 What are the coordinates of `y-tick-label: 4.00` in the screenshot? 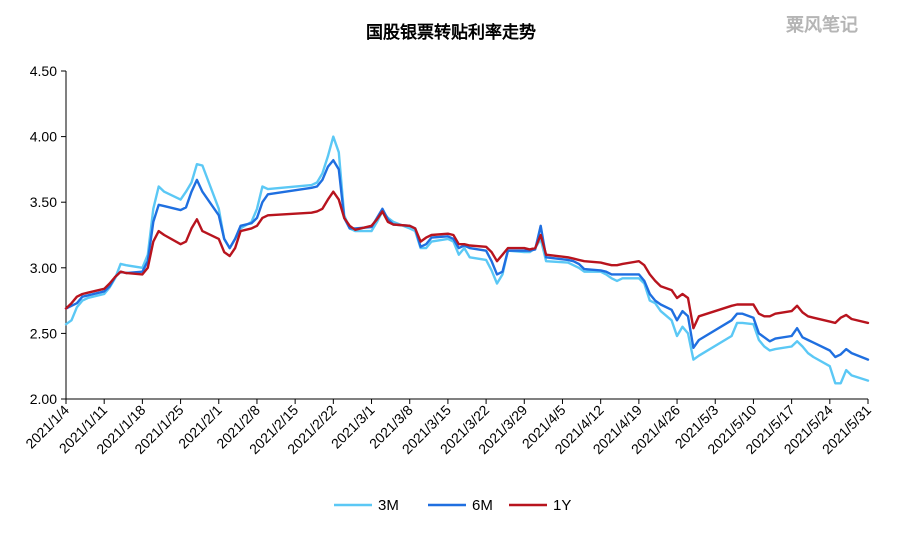 It's located at (43, 137).